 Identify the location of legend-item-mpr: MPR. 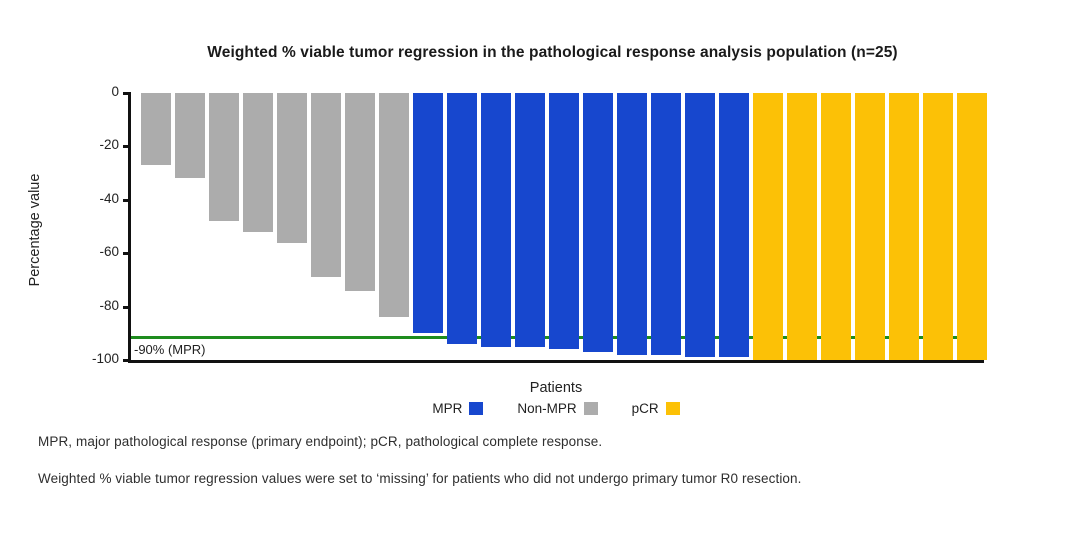
(458, 408).